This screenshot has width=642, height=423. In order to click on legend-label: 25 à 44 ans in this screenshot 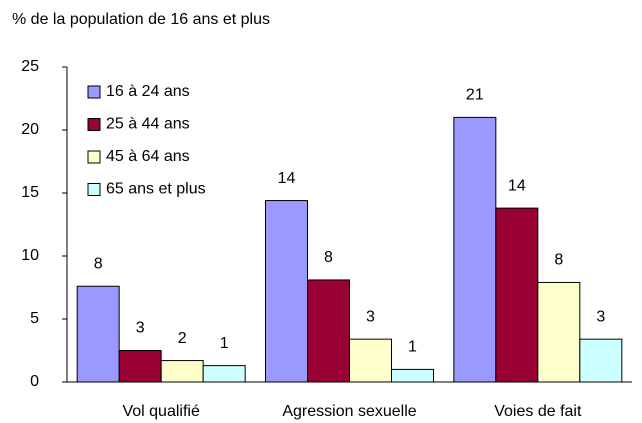, I will do `click(148, 124)`.